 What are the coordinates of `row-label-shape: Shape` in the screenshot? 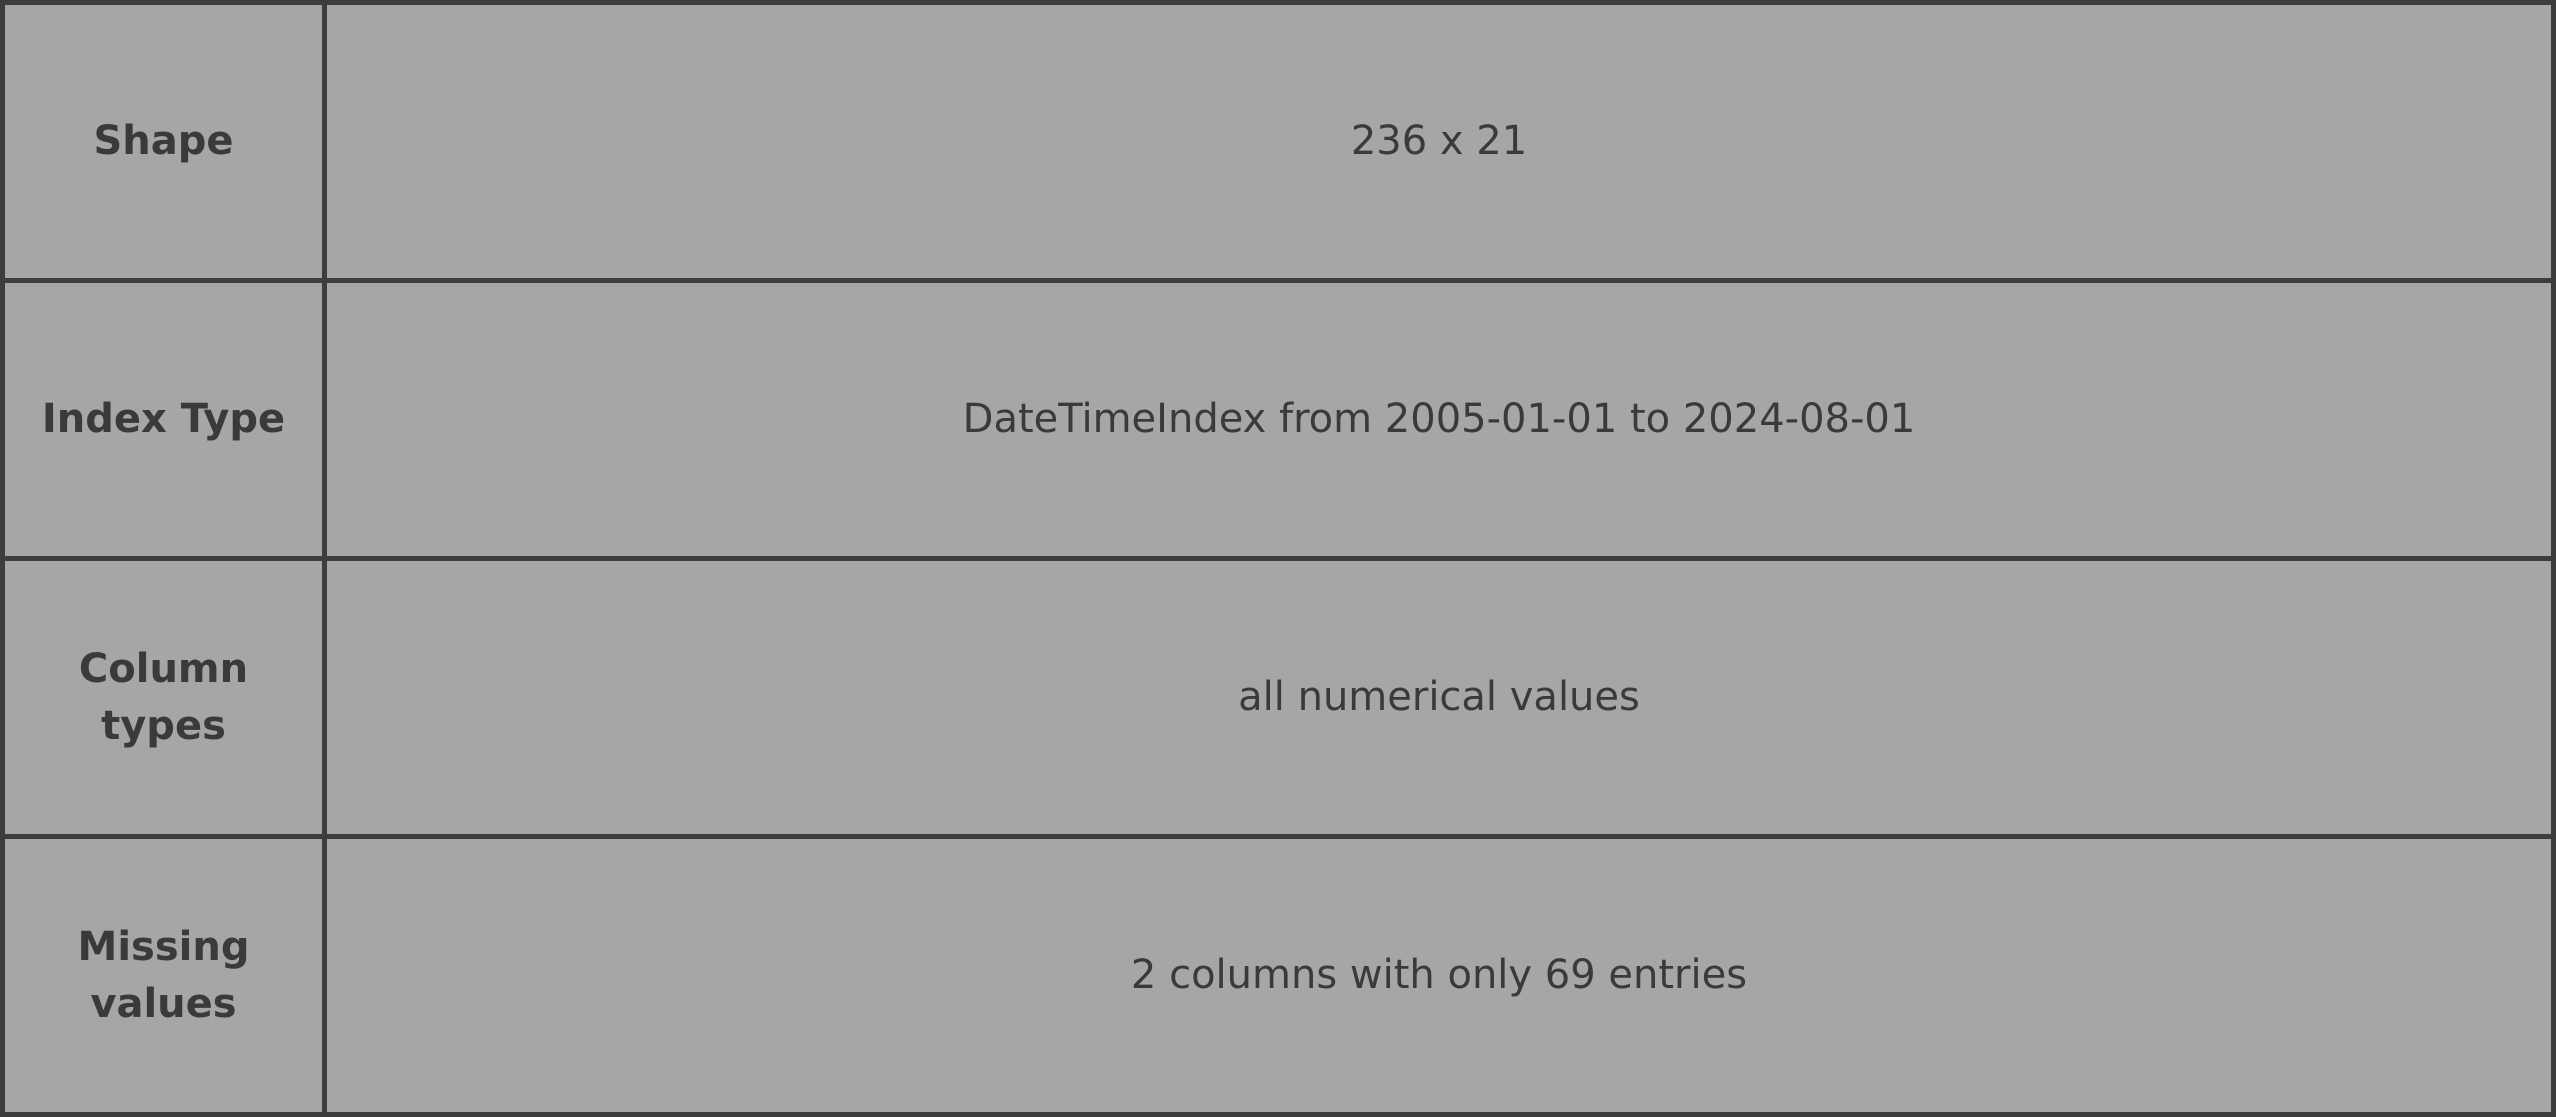 It's located at (163, 141).